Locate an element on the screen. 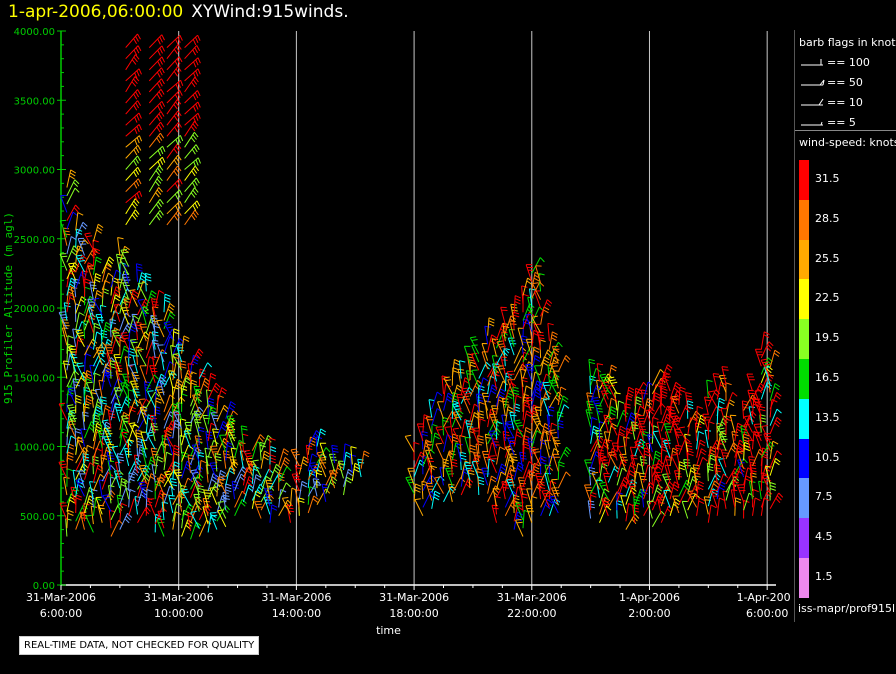  x-tick-label: 10:00:00 is located at coordinates (178, 613).